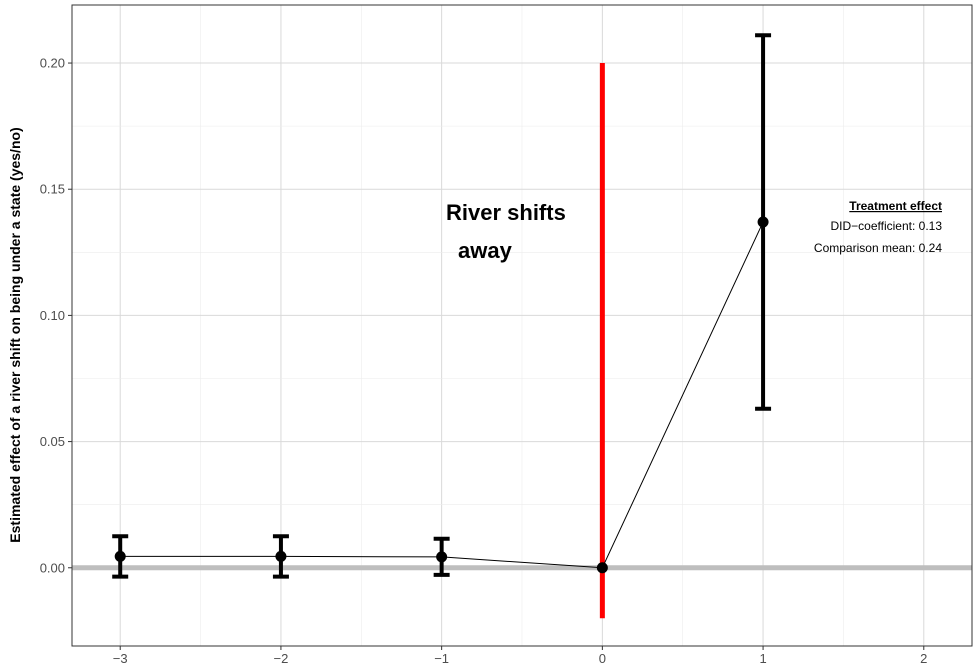 The image size is (976, 668). Describe the element at coordinates (520, 656) in the screenshot. I see `x-axis-ticks: −3 −2 −1 0 1 2` at that location.